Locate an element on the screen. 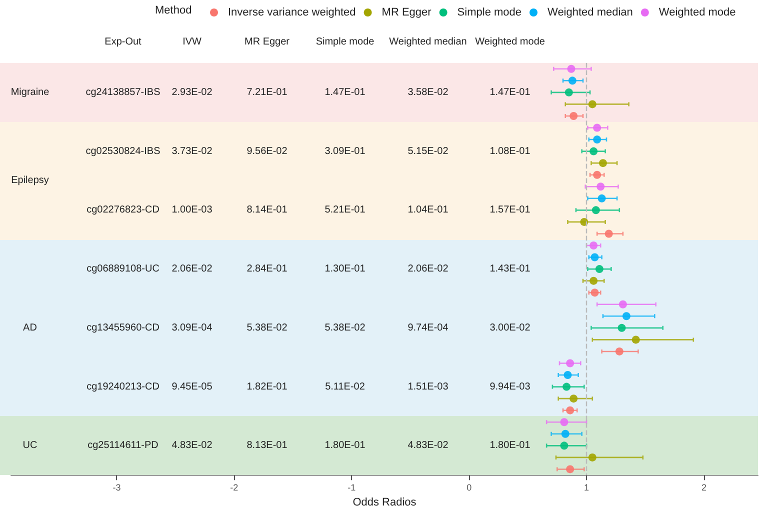 This screenshot has width=760, height=513. annotation: 7.21E-01 is located at coordinates (267, 92).